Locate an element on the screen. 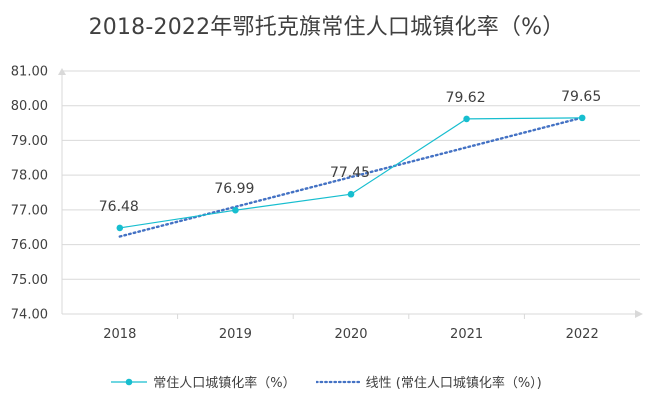  x-tick-label: 2021 is located at coordinates (466, 334).